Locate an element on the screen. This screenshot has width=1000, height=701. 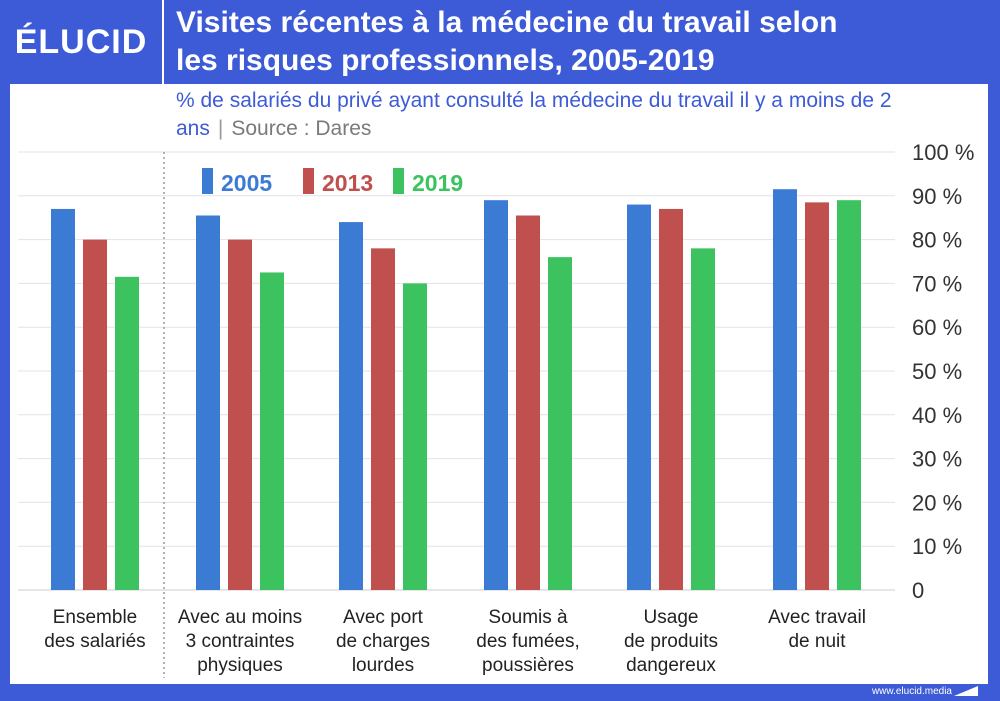
source-text: Source : Dares is located at coordinates (301, 128).